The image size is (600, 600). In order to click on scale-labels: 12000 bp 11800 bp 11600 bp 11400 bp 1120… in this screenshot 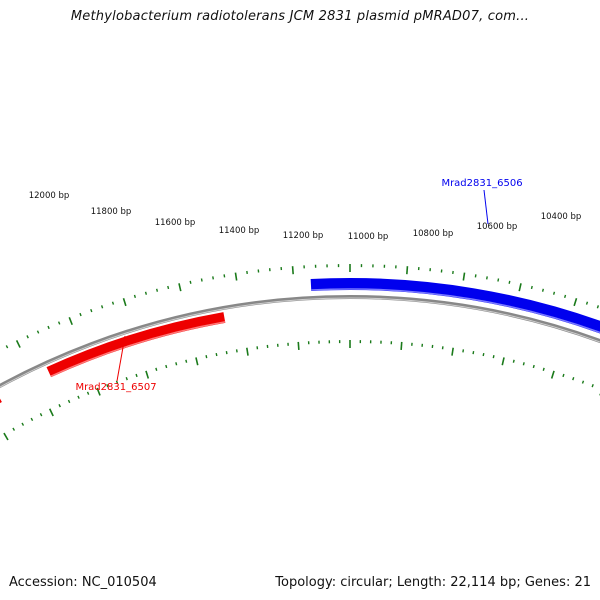, I will do `click(305, 216)`.